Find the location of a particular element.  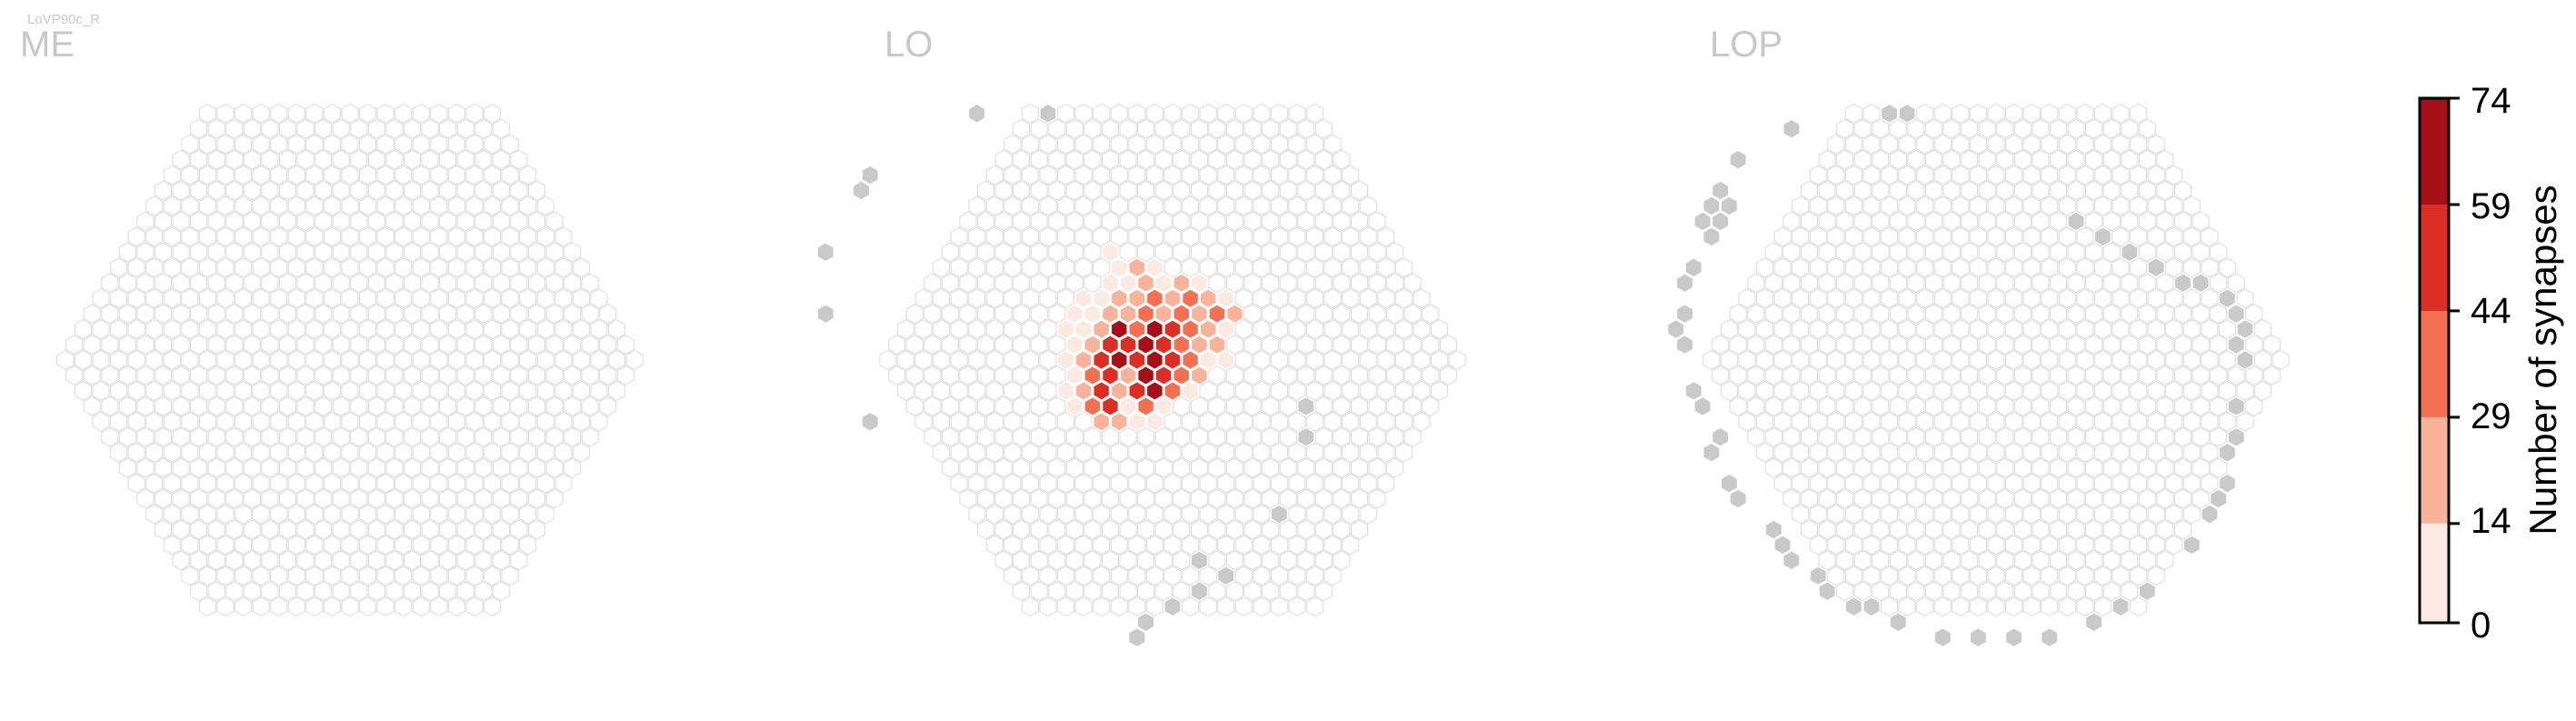

hex-cell-outside is located at coordinates (1712, 452).